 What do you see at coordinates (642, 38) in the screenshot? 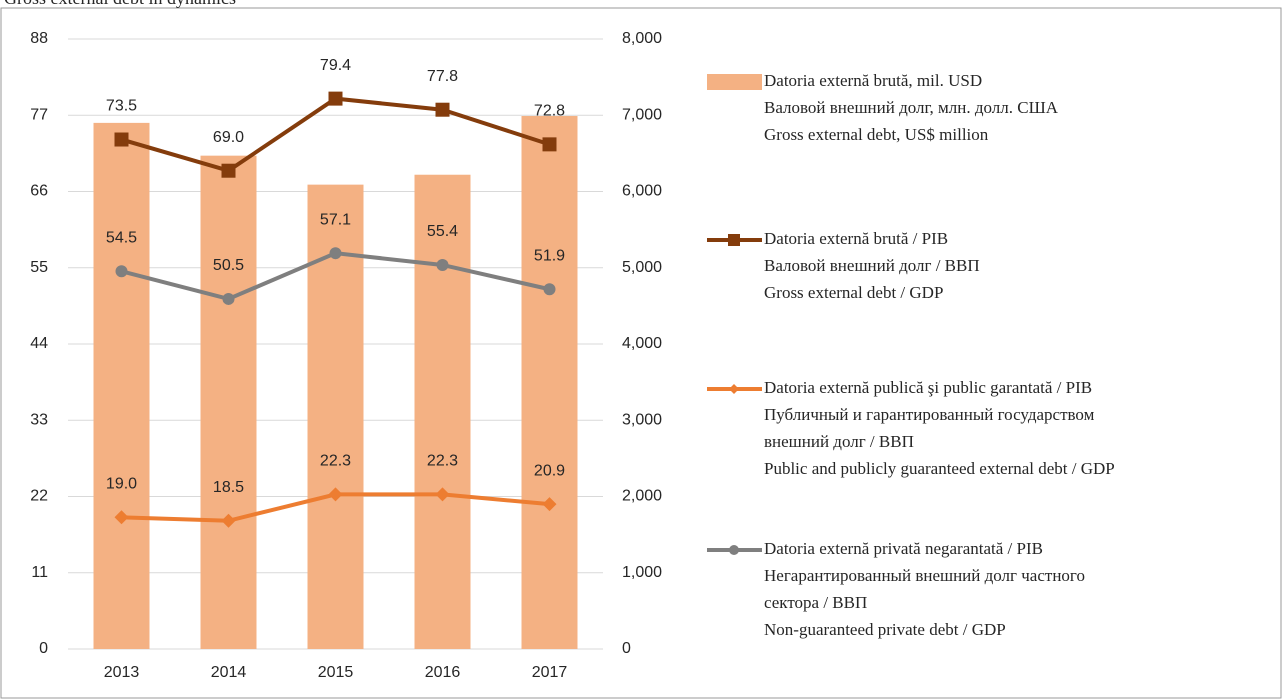
I see `y2-tick-label: 8,000` at bounding box center [642, 38].